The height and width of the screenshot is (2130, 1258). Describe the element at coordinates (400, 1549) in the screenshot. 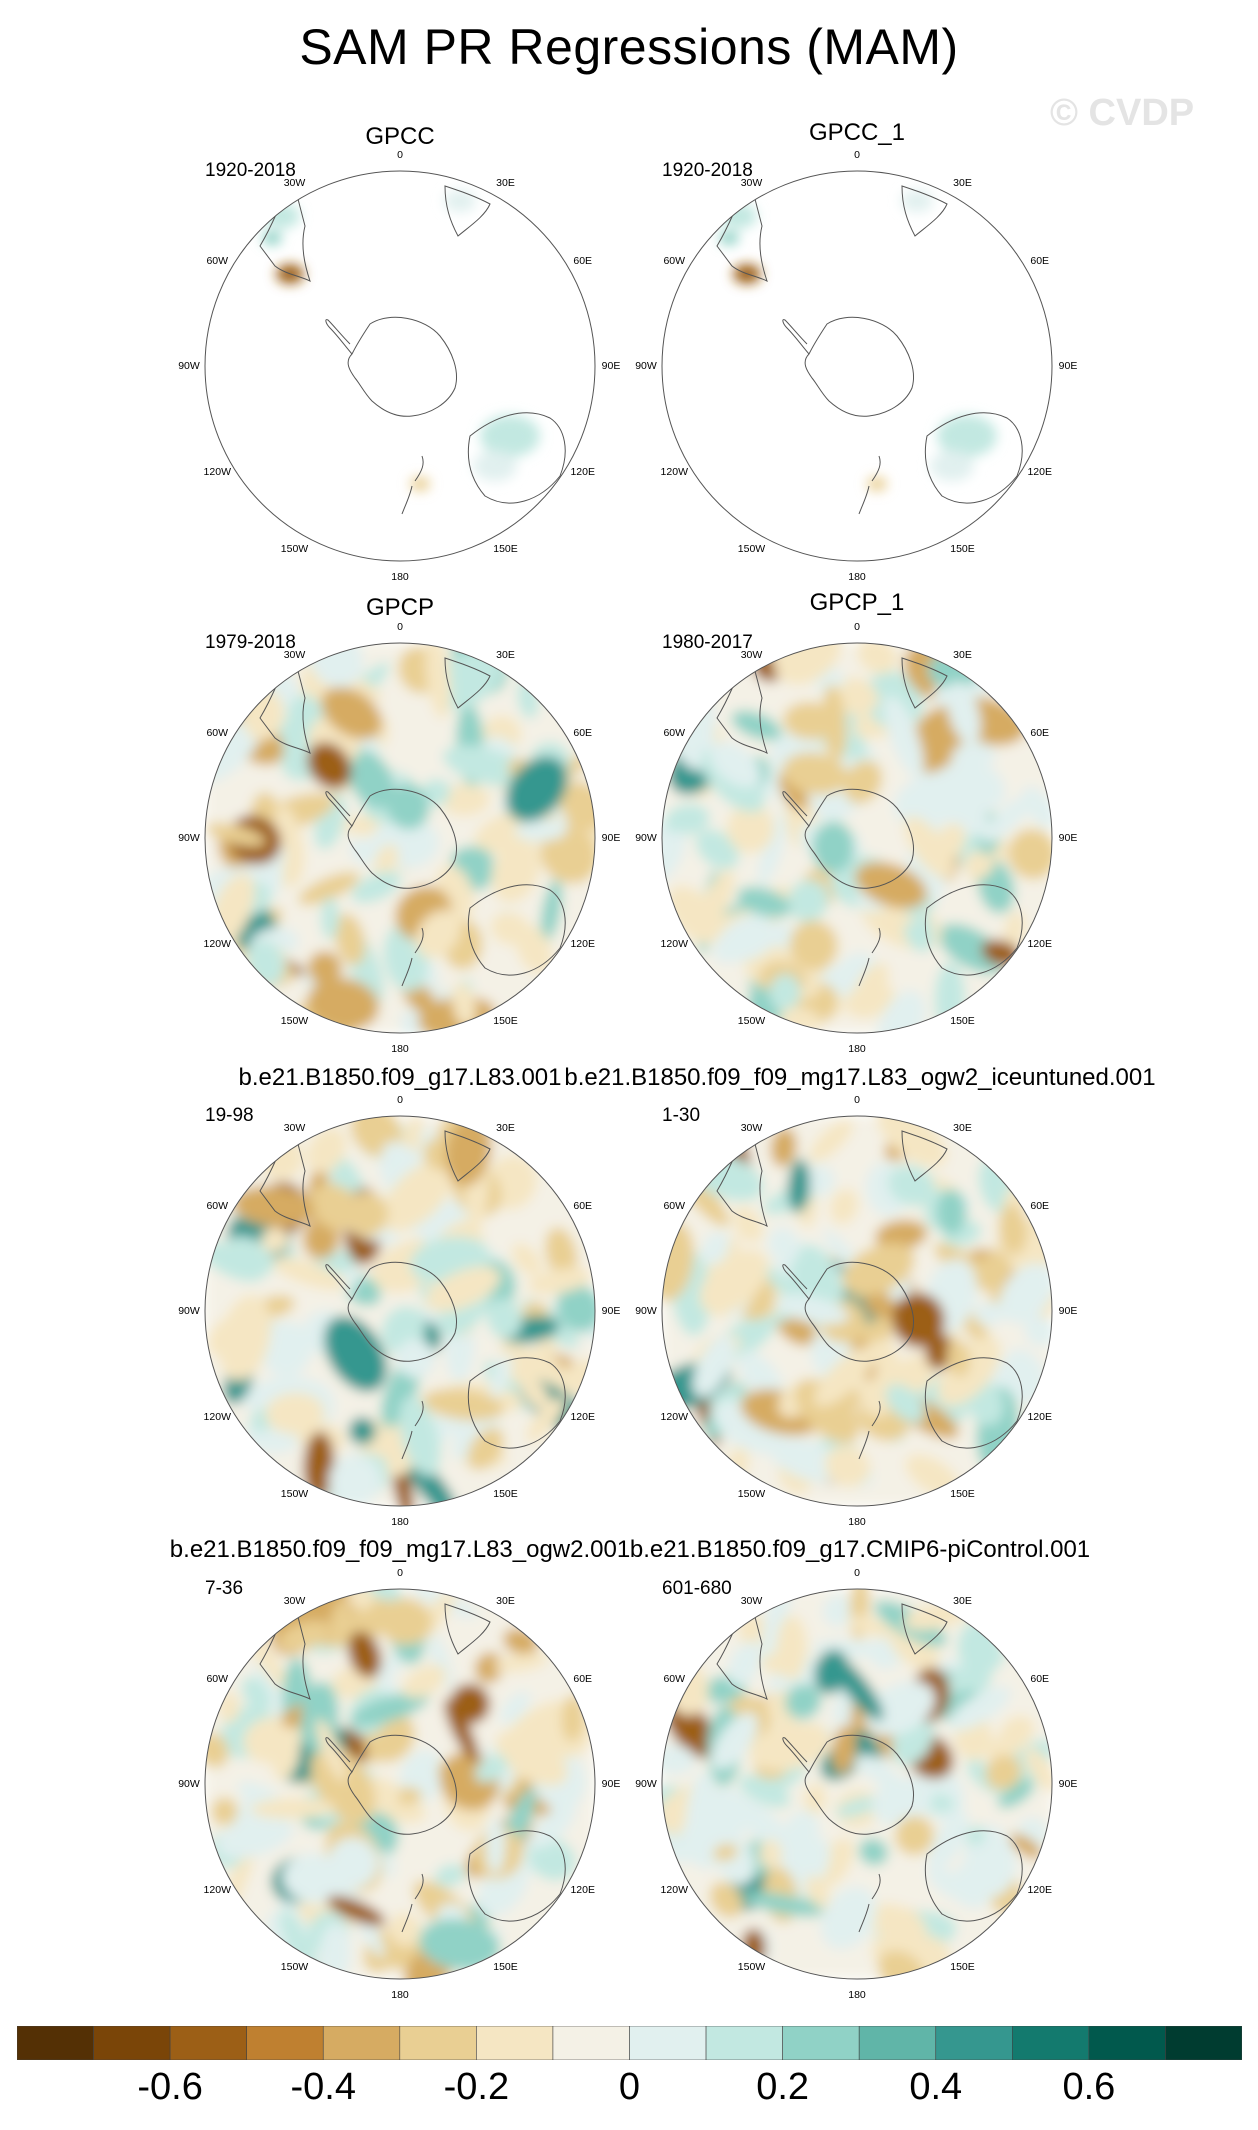

I see `panel-title: b.e21.B1850.f09_f09_mg17.L83_ogw2.001` at that location.